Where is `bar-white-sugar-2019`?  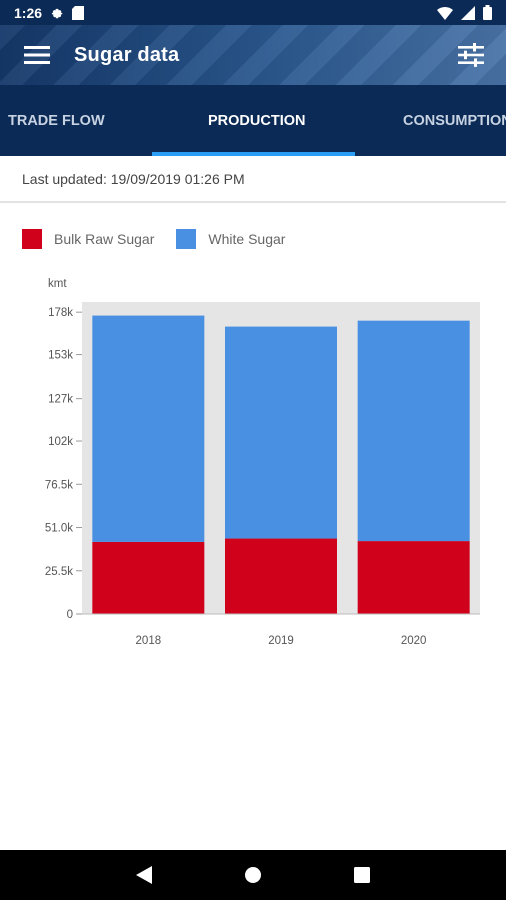
bar-white-sugar-2019 is located at coordinates (281, 432).